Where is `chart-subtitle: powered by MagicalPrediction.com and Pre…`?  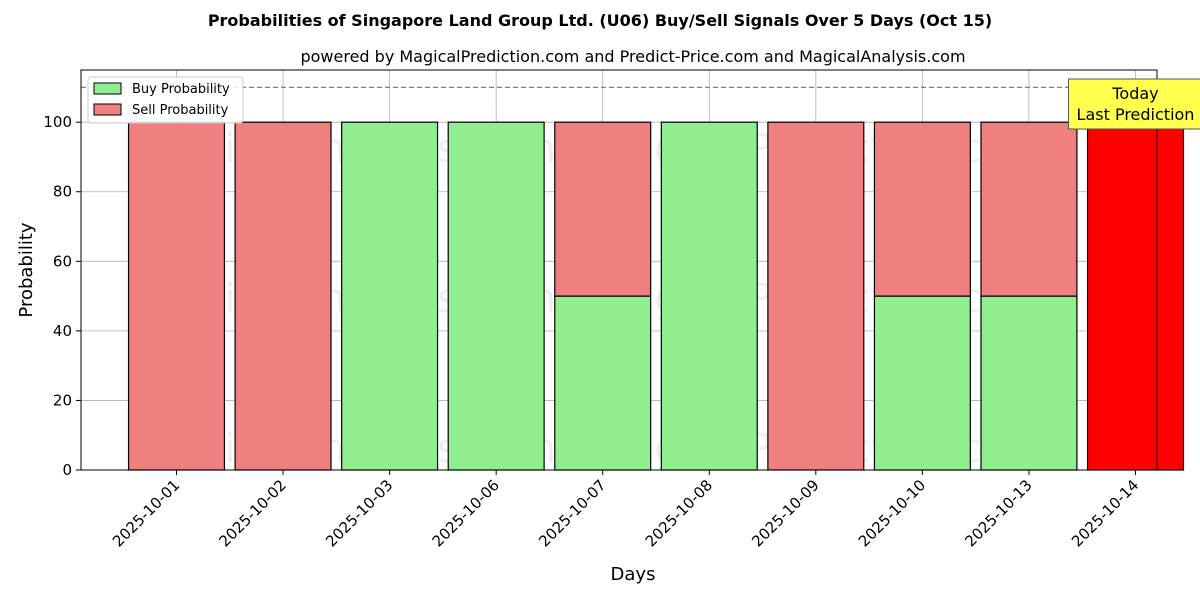 chart-subtitle: powered by MagicalPrediction.com and Pre… is located at coordinates (632, 56).